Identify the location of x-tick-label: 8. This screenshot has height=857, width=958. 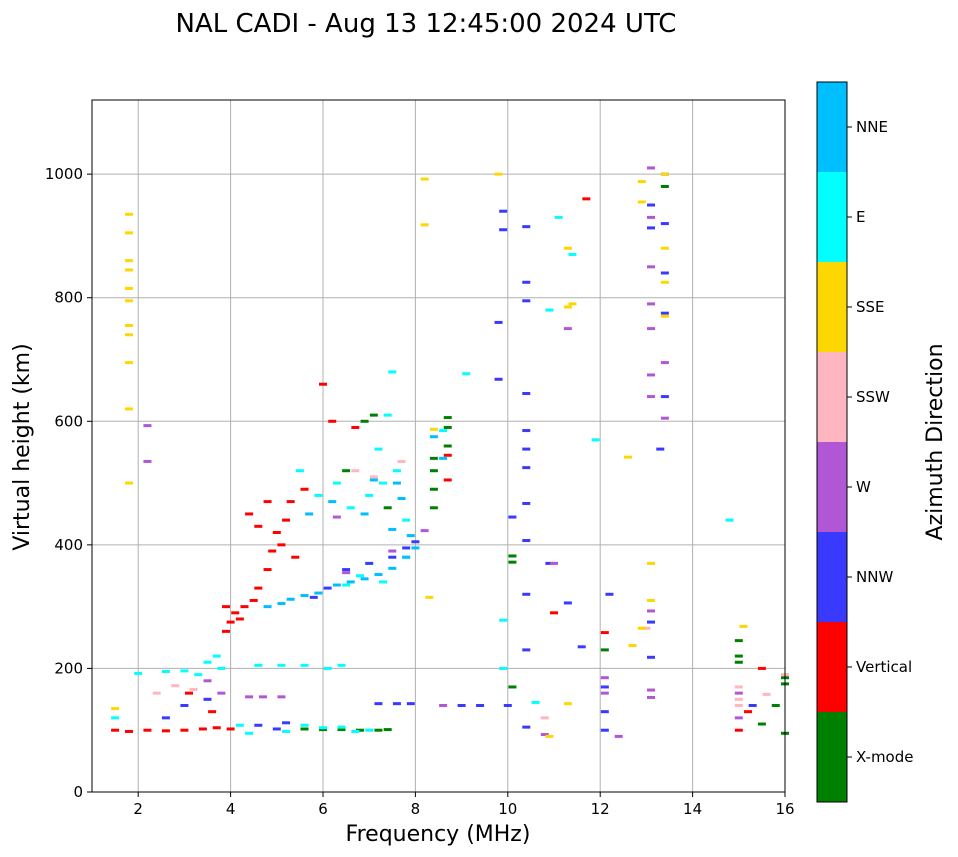
(416, 809).